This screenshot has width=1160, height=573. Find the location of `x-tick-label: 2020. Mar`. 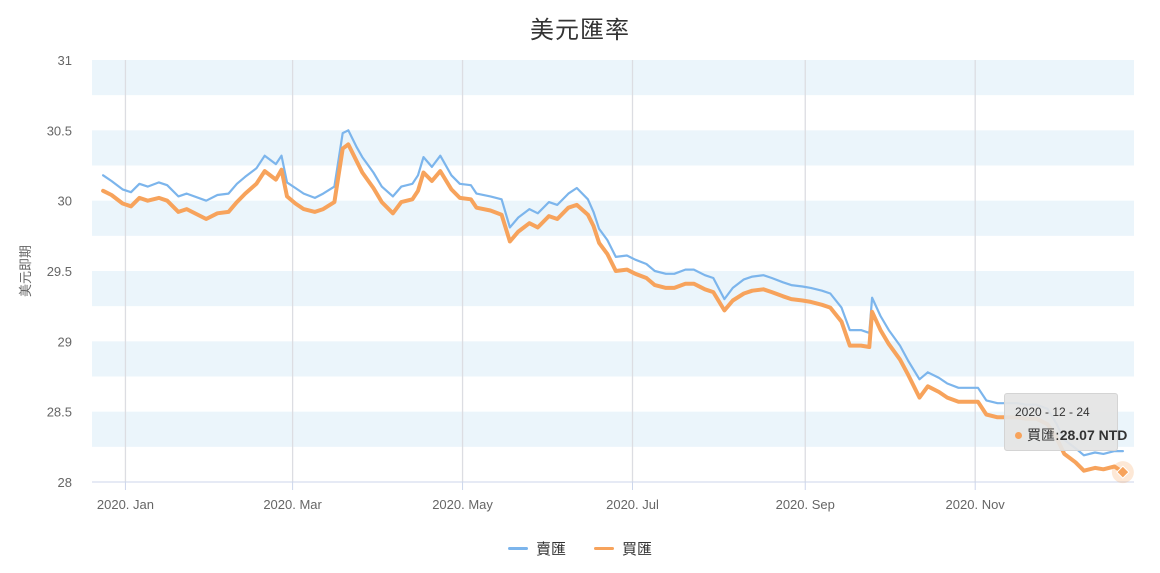

x-tick-label: 2020. Mar is located at coordinates (292, 504).